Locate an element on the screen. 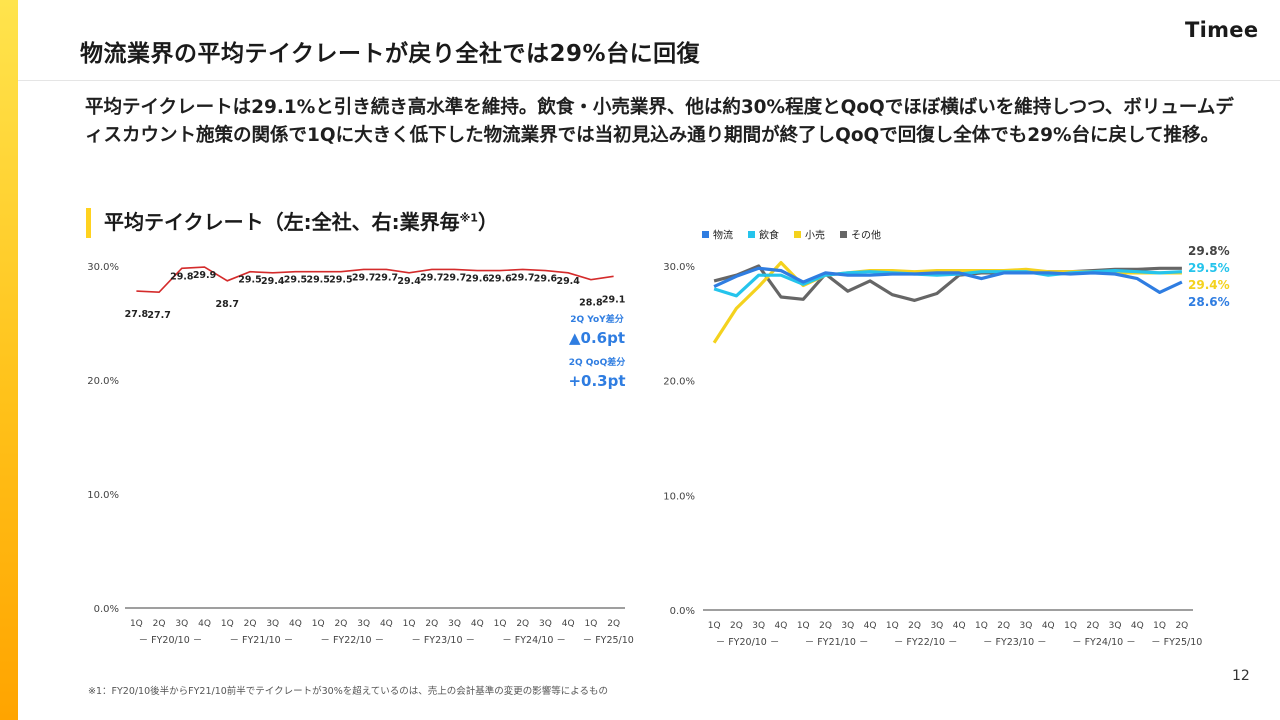 This screenshot has width=1280, height=720. right-y-tick-label: 10.0% is located at coordinates (679, 496).